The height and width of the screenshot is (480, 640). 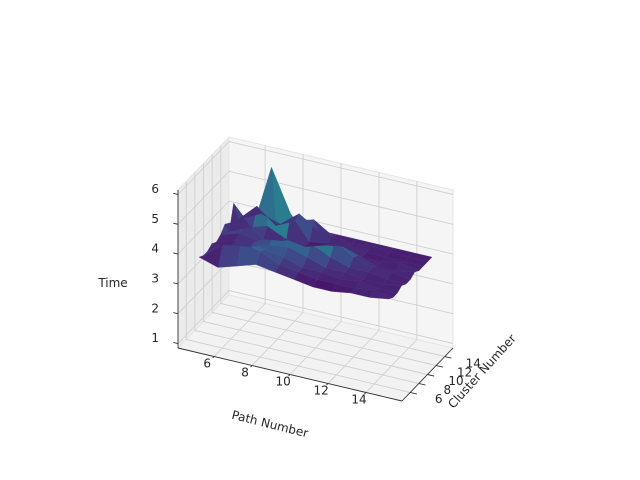 What do you see at coordinates (249, 212) in the screenshot?
I see `surface-patch` at bounding box center [249, 212].